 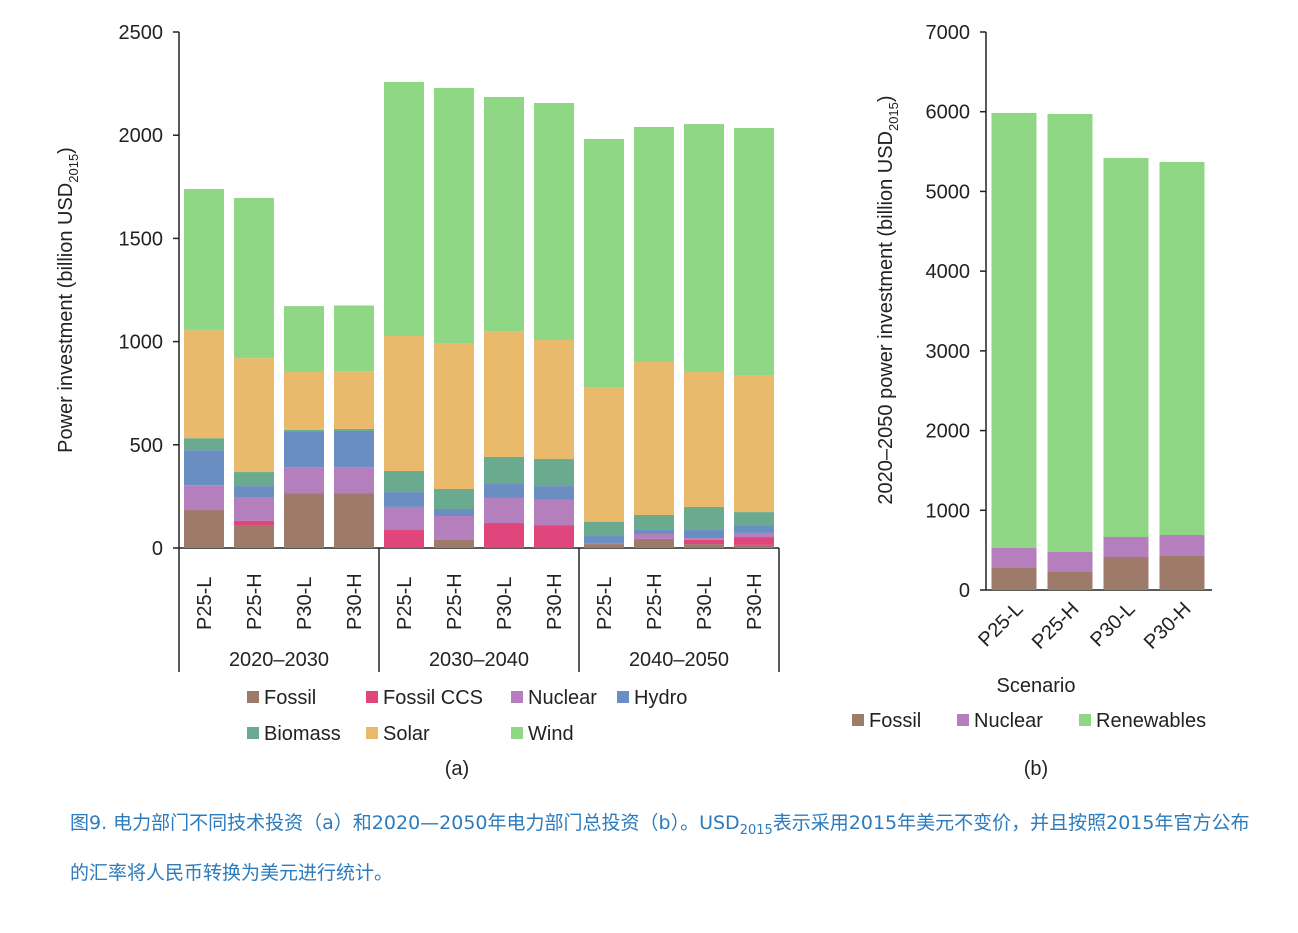 I want to click on panel-label: (b), so click(x=1036, y=769).